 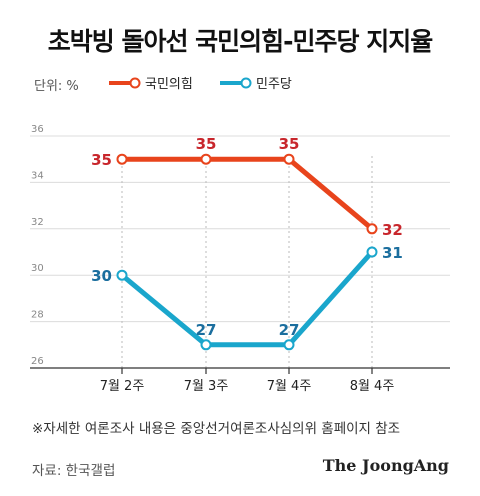 I want to click on legend-swatch-dp, so click(x=236, y=82).